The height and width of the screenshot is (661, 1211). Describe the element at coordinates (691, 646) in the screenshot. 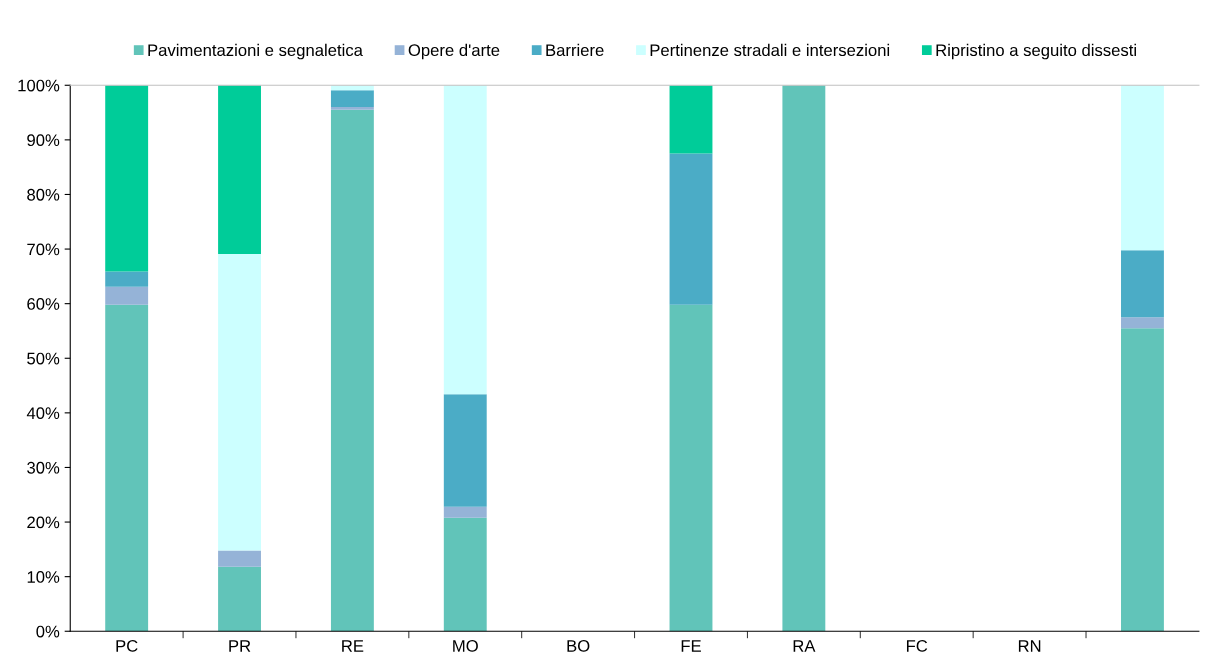

I see `x-tick-label: FE` at that location.